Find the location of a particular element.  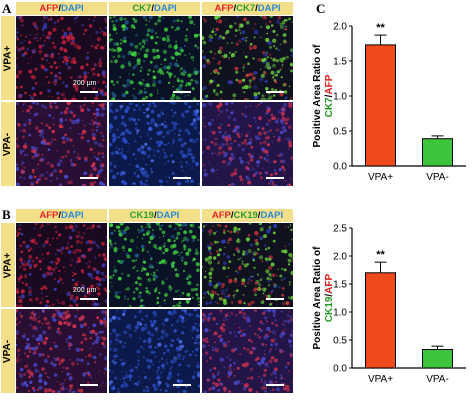

y-tick-label: 2.5 is located at coordinates (340, 229).